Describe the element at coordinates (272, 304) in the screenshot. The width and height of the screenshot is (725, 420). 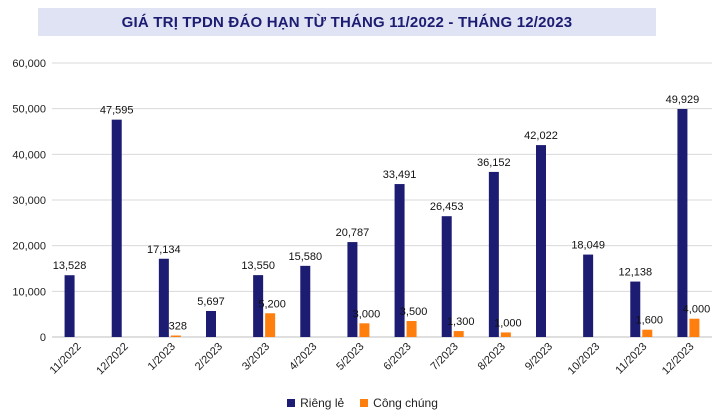
I see `data-label-cong-chung: 5,200` at that location.